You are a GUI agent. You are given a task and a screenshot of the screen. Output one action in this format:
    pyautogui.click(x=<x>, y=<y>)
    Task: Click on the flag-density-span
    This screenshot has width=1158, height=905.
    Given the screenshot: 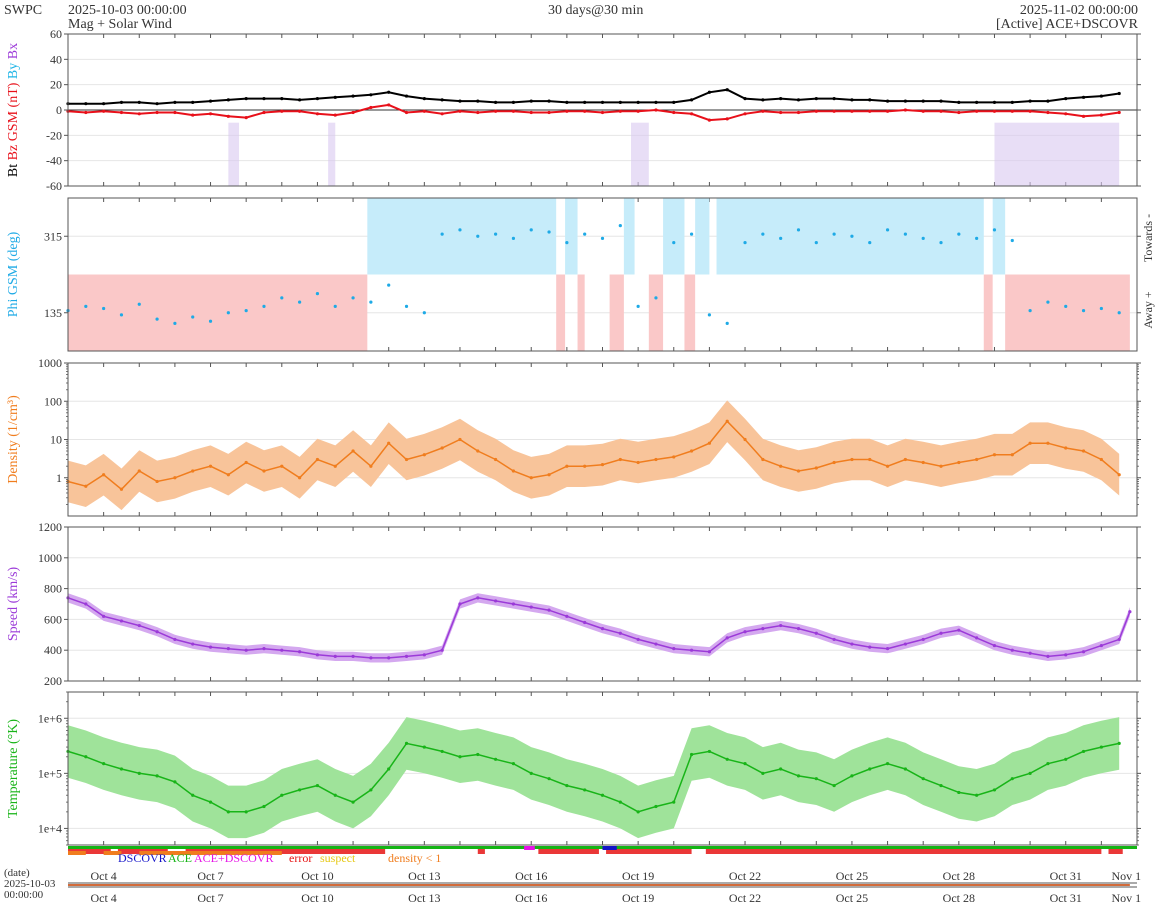 What is the action you would take?
    pyautogui.click(x=210, y=853)
    